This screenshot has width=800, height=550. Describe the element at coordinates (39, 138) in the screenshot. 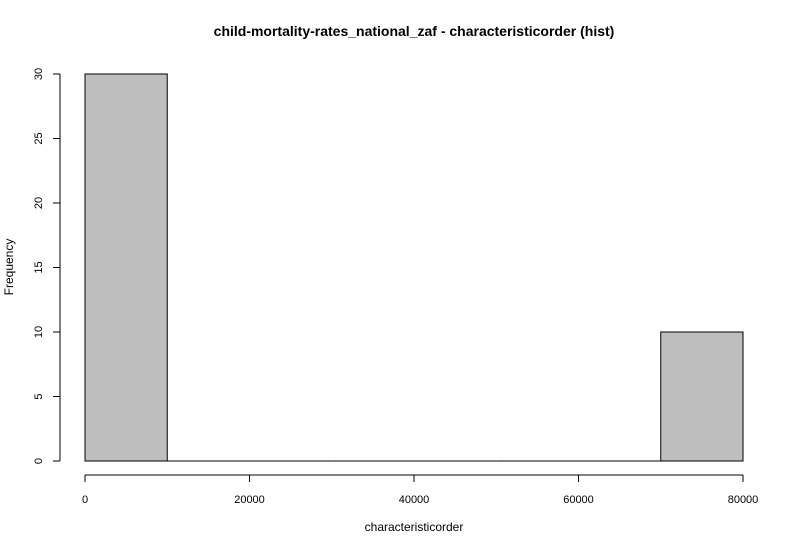

I see `y-tick-label-5: 25` at that location.